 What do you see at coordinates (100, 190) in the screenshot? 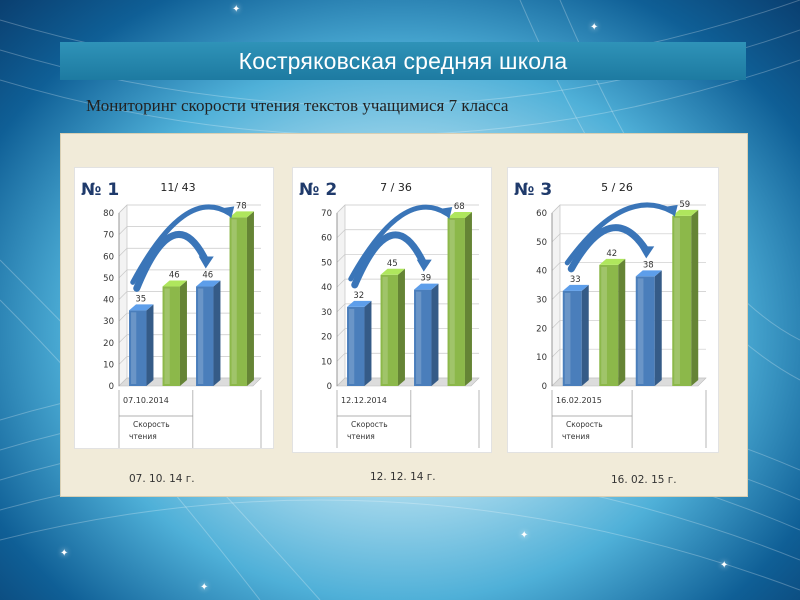
I see `chart-number-label: № 1` at bounding box center [100, 190].